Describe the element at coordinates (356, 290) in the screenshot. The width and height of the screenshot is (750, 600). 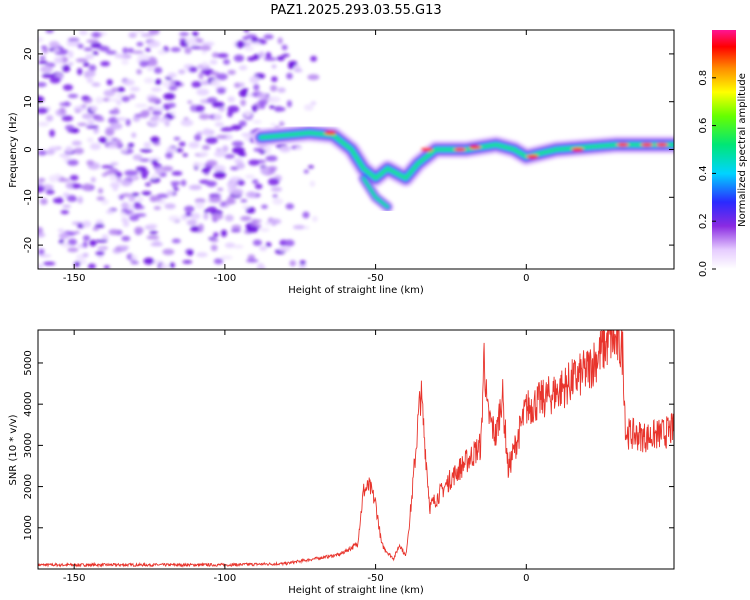
I see `spectrogram-x-label: Height of straight line (km)` at that location.